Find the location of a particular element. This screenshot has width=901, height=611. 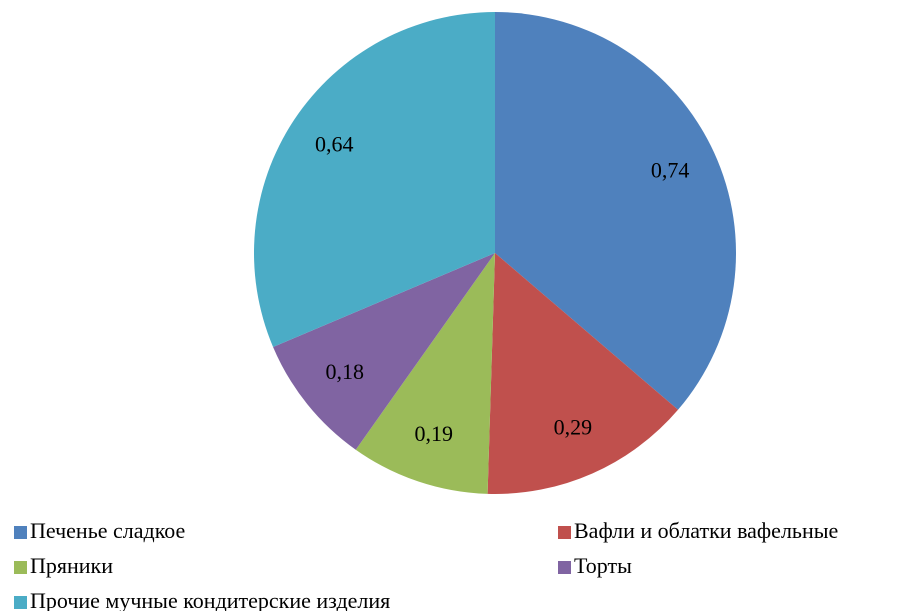

data-label: 0,18 is located at coordinates (345, 371).